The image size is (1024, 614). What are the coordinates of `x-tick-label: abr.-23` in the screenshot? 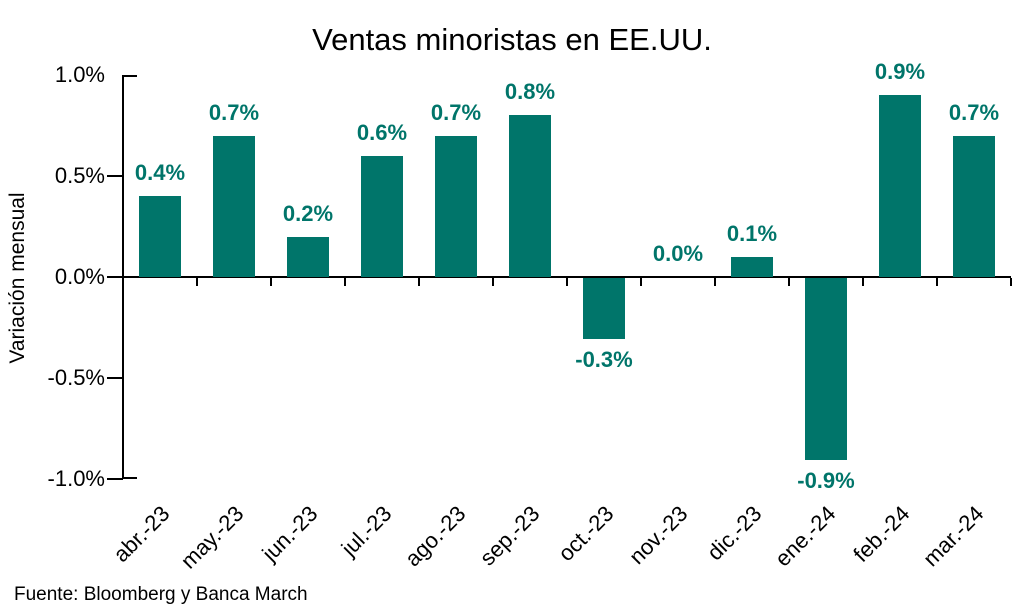 It's located at (141, 533).